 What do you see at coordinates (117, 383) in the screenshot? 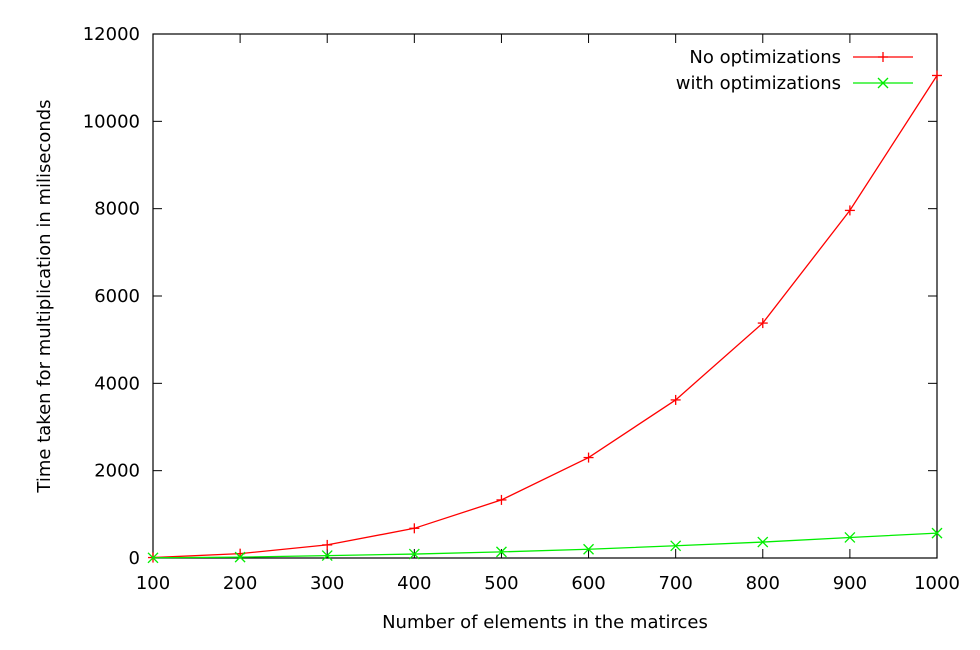
I see `y-tick-label: 4000` at bounding box center [117, 383].